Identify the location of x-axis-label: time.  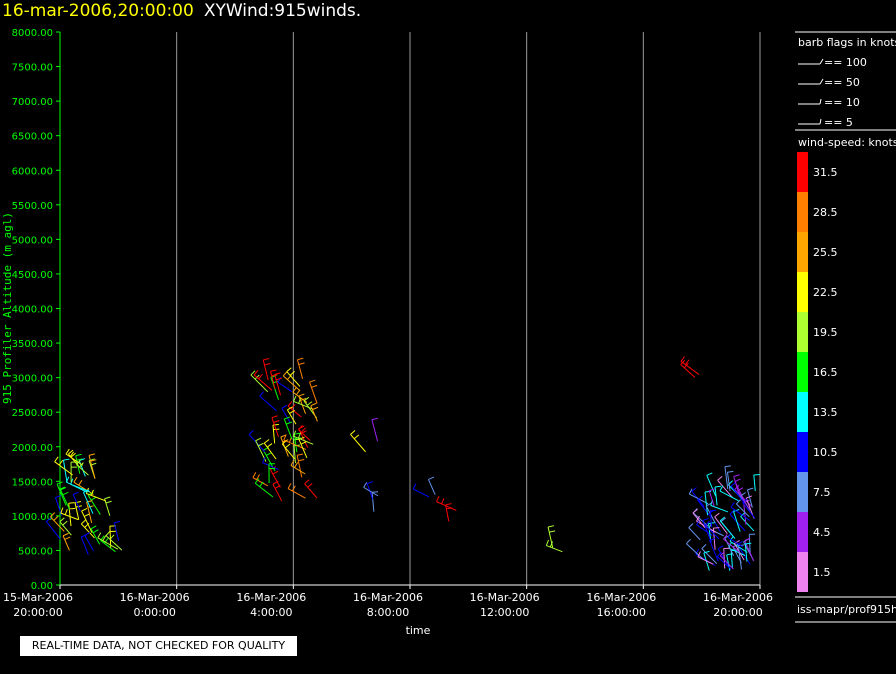
(418, 630).